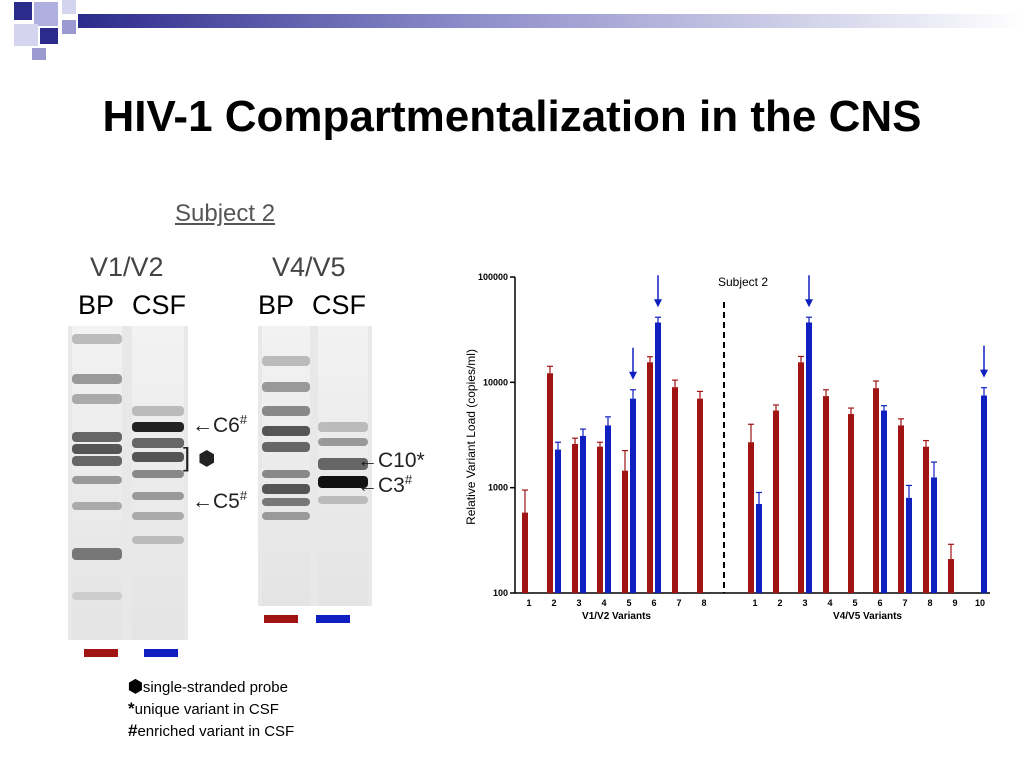 This screenshot has width=1024, height=768. What do you see at coordinates (315, 466) in the screenshot?
I see `gel-panel-v4v5` at bounding box center [315, 466].